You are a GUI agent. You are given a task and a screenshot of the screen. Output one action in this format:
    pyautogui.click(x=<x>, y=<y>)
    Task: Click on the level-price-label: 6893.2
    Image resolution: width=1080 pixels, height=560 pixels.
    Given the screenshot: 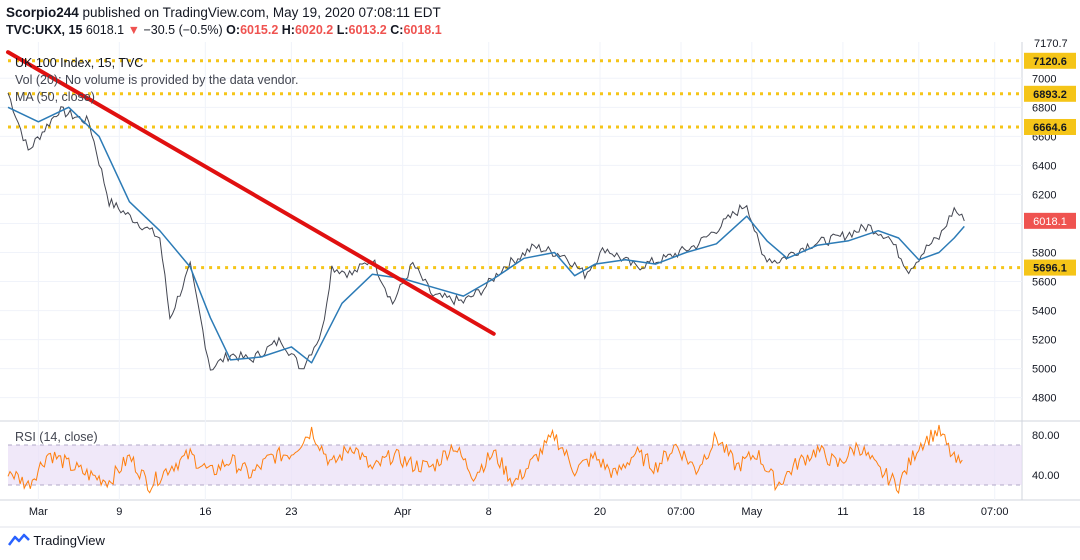 What is the action you would take?
    pyautogui.click(x=1050, y=95)
    